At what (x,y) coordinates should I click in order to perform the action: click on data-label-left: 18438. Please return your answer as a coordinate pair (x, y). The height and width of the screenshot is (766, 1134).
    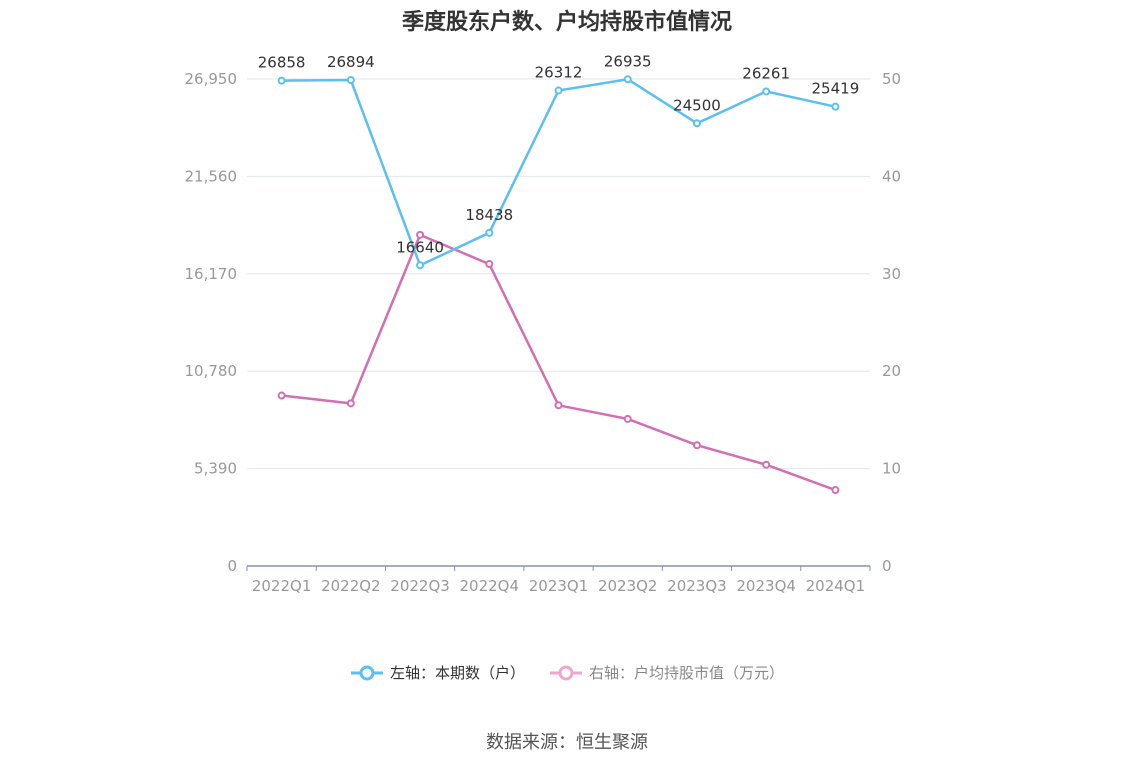
    Looking at the image, I should click on (489, 215).